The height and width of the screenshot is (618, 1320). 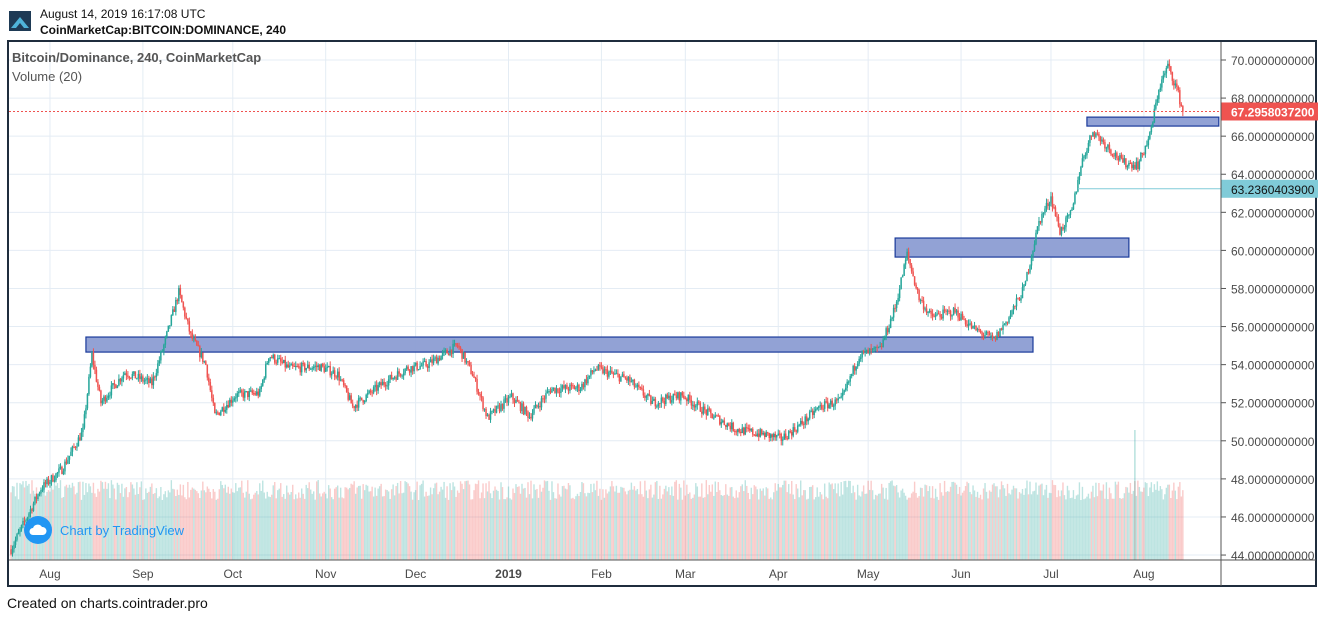 I want to click on volume-indicator-label: Volume (20), so click(x=47, y=76).